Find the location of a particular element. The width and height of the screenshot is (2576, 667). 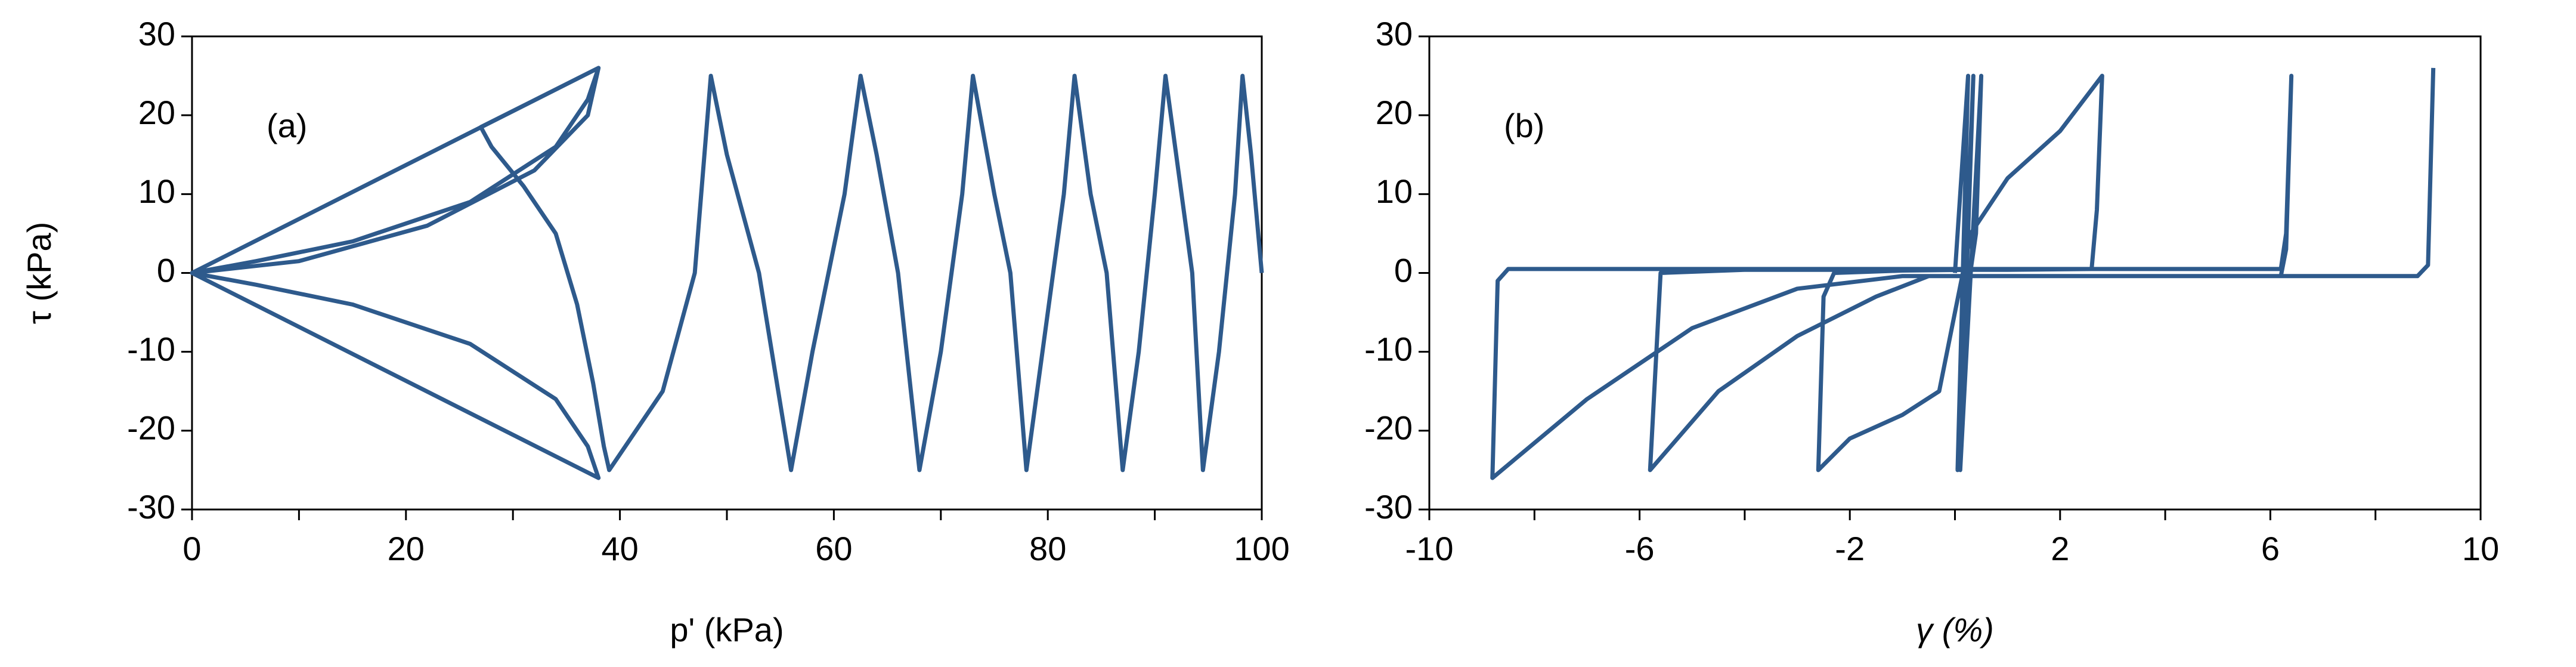

x-tick-label: 100 is located at coordinates (1261, 548).